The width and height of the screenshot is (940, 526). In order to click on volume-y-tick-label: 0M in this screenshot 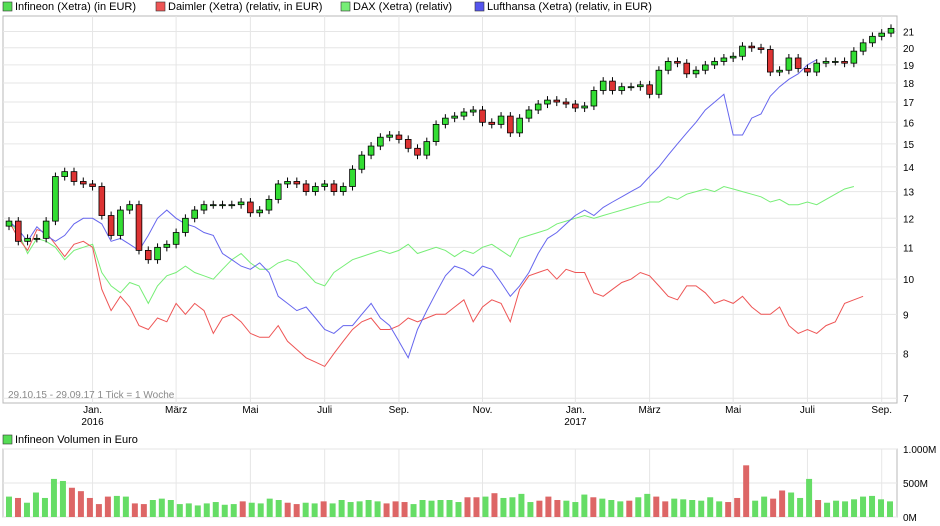, I will do `click(910, 518)`.